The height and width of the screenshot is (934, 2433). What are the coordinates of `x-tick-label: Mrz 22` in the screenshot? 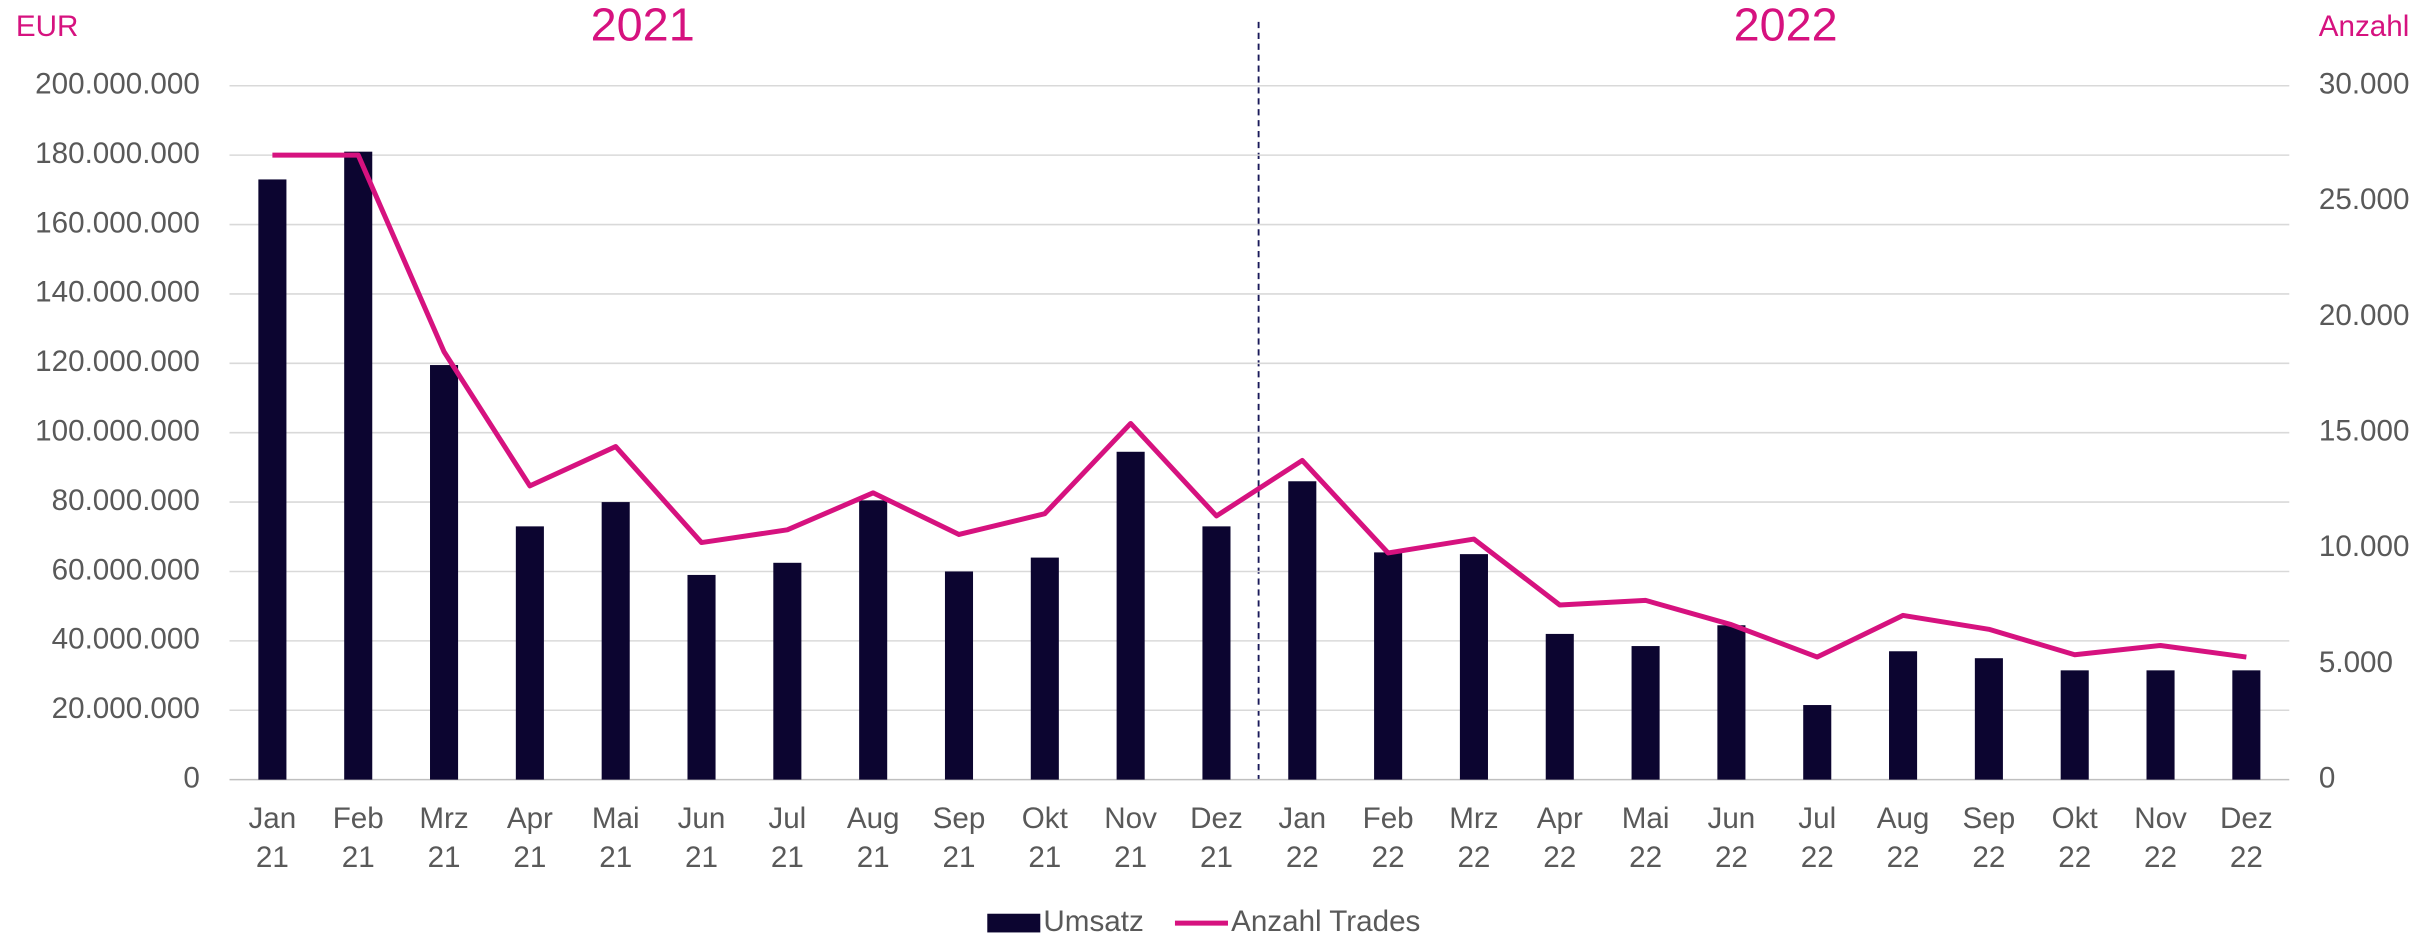 It's located at (1473, 838).